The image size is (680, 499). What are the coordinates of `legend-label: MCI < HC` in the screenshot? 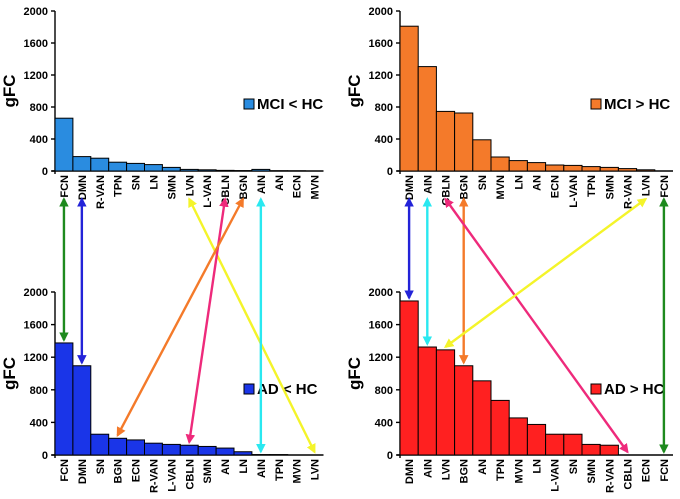 It's located at (290, 104).